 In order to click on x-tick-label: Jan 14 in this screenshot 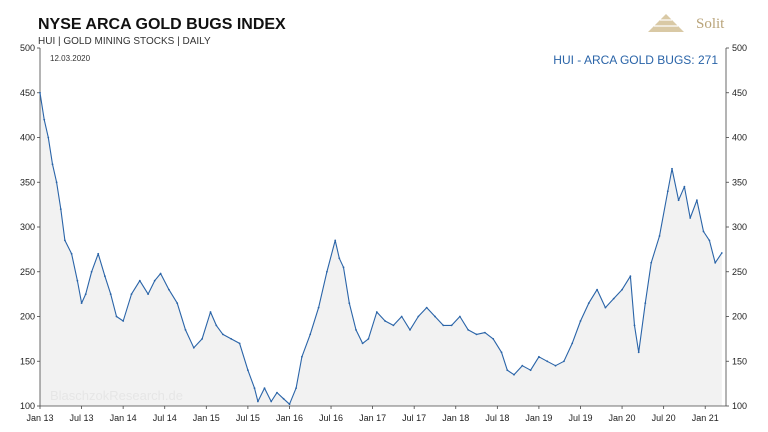, I will do `click(123, 418)`.